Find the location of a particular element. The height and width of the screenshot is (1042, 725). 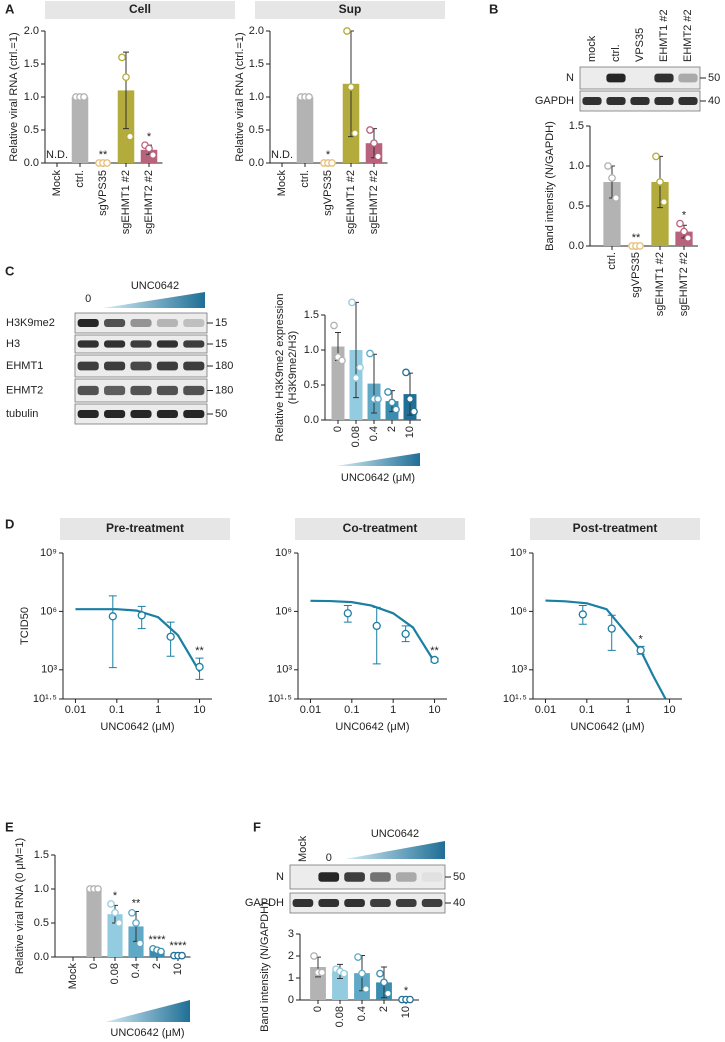

x-tick-label: 0.1 is located at coordinates (586, 710).